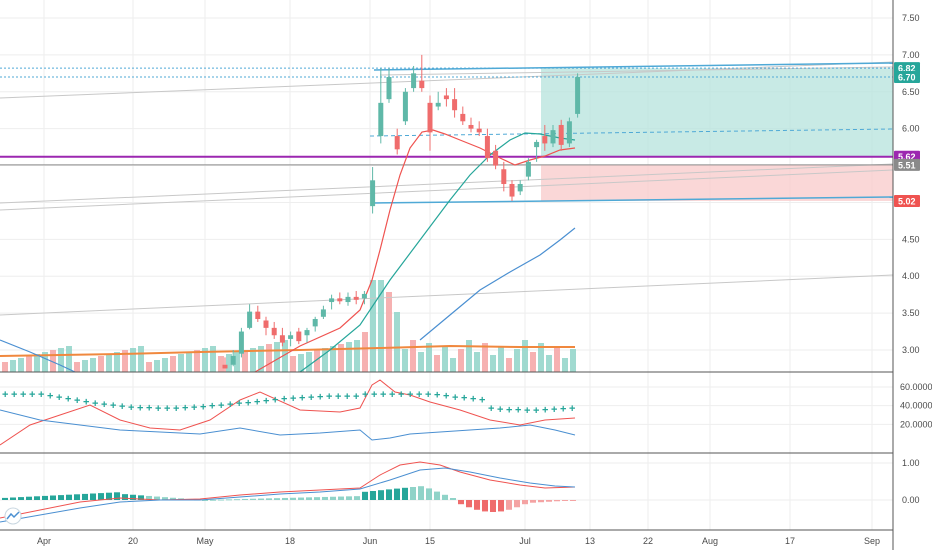 This screenshot has width=932, height=555. I want to click on price-tick-label: 4.50, so click(911, 239).